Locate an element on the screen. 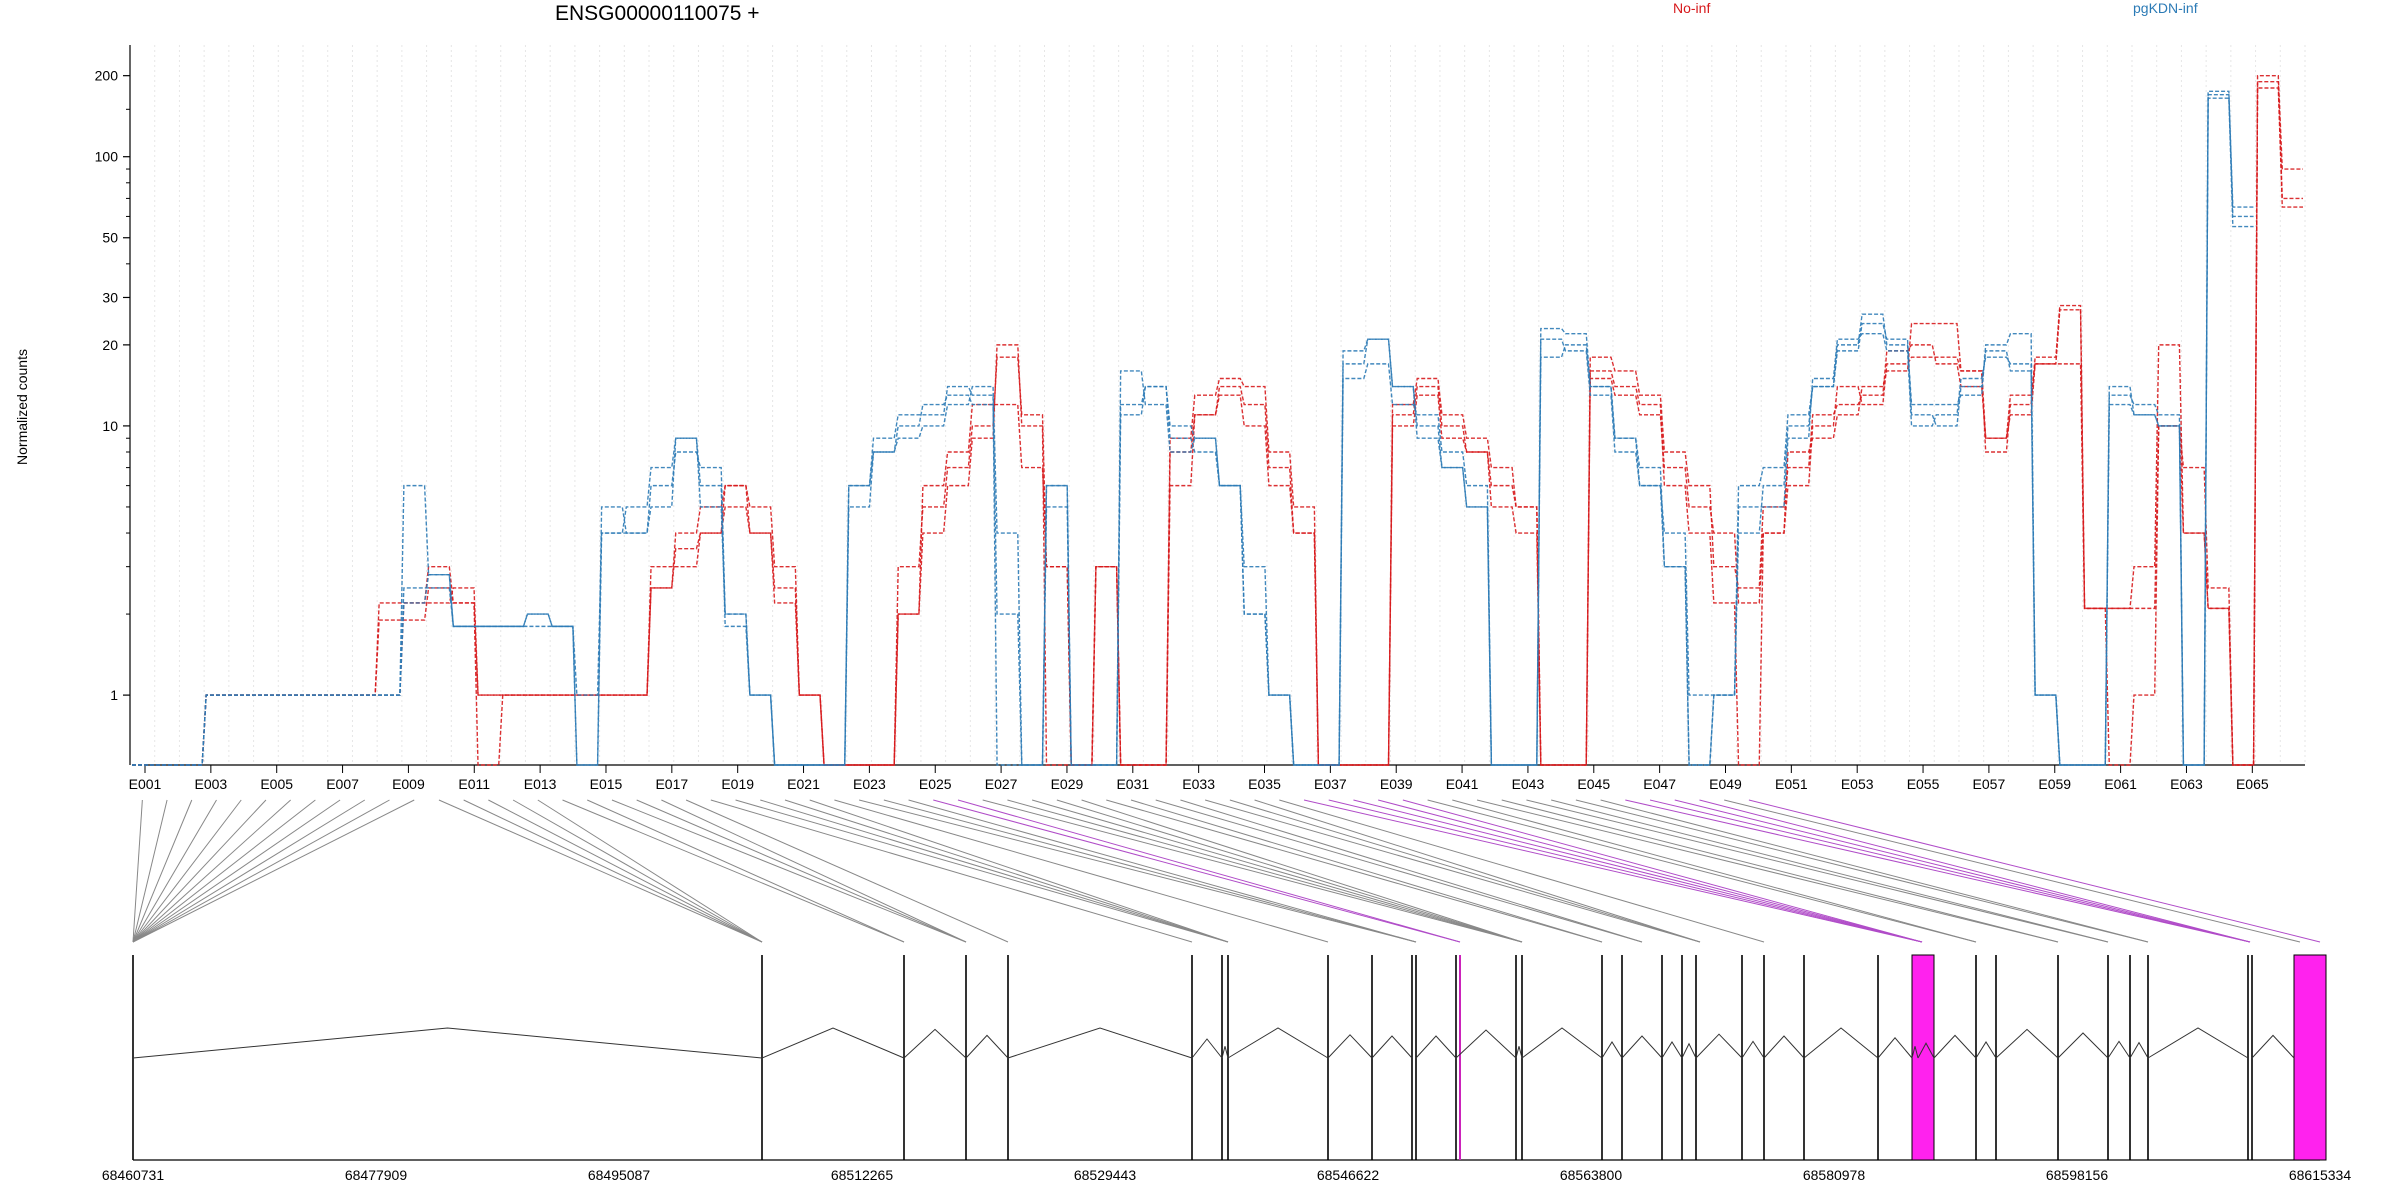  x-tick-label: E019 is located at coordinates (737, 784).